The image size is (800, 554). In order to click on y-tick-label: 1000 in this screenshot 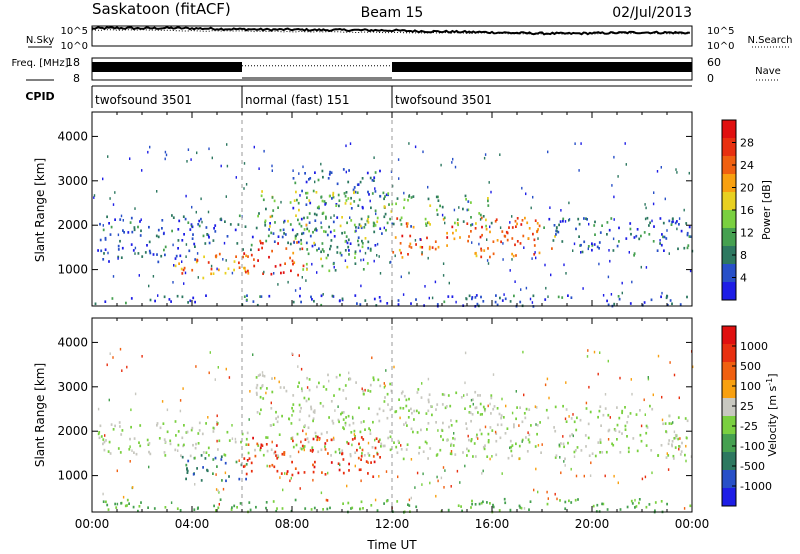, I will do `click(72, 270)`.